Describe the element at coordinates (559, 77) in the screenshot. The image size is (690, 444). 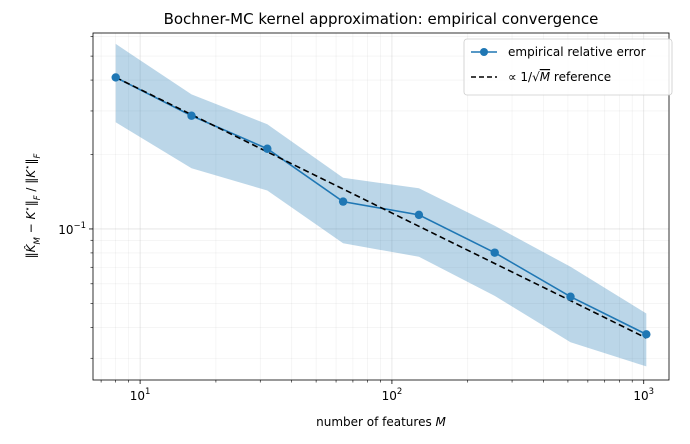
I see `legend-label-reference: ∝ 1/√M reference` at that location.